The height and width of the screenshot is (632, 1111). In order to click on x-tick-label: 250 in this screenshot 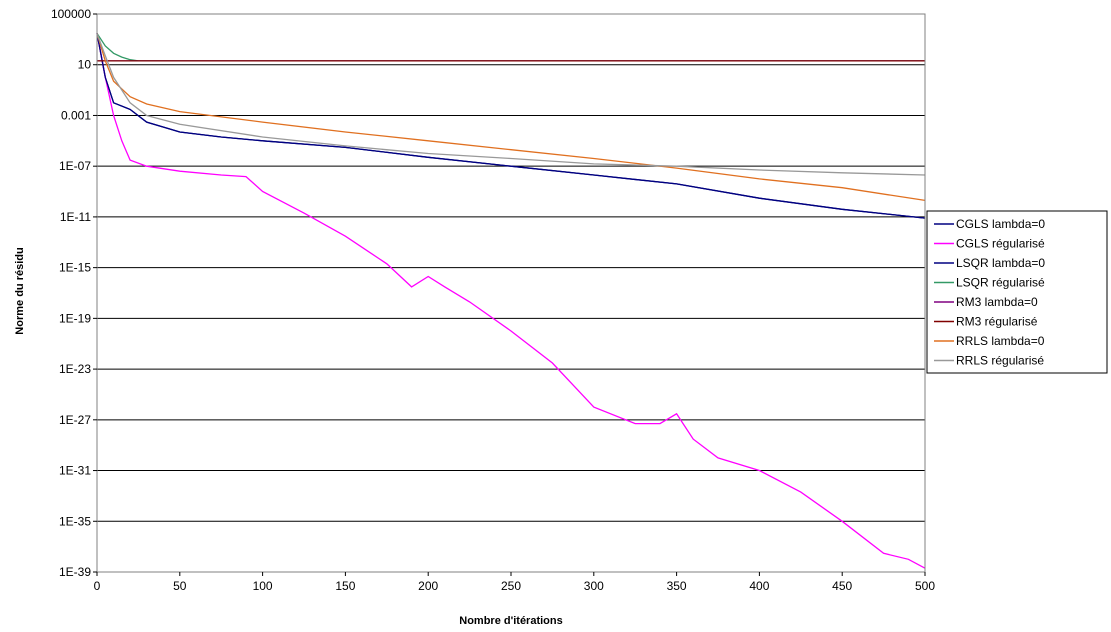, I will do `click(511, 586)`.